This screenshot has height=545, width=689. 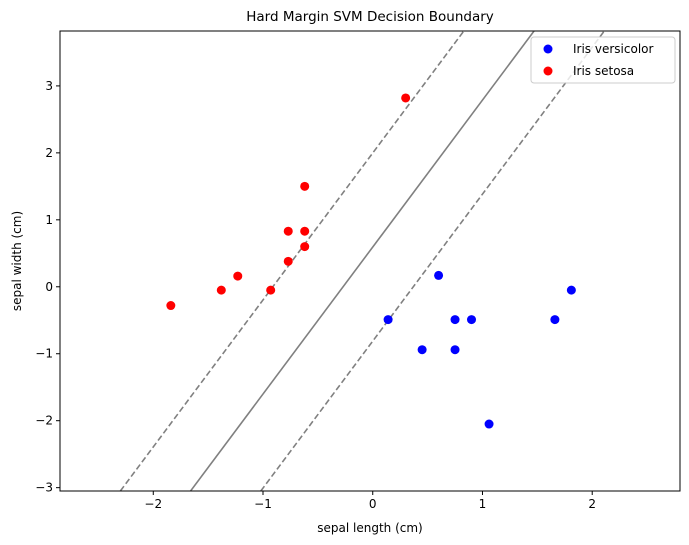 I want to click on x-tick-label: 1, so click(x=483, y=504).